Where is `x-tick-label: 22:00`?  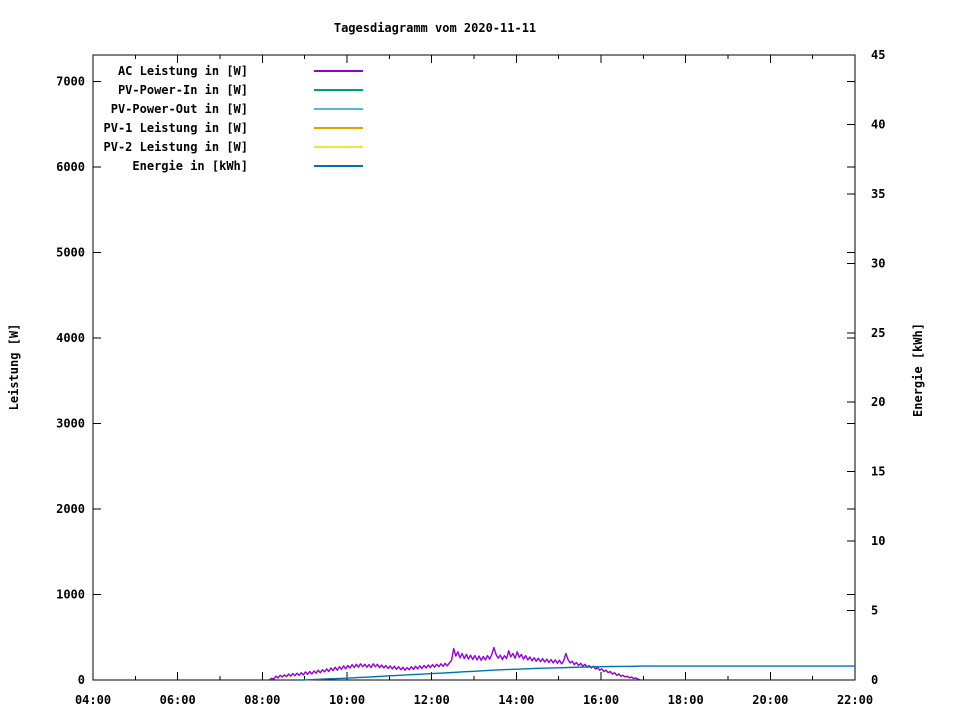 x-tick-label: 22:00 is located at coordinates (855, 700).